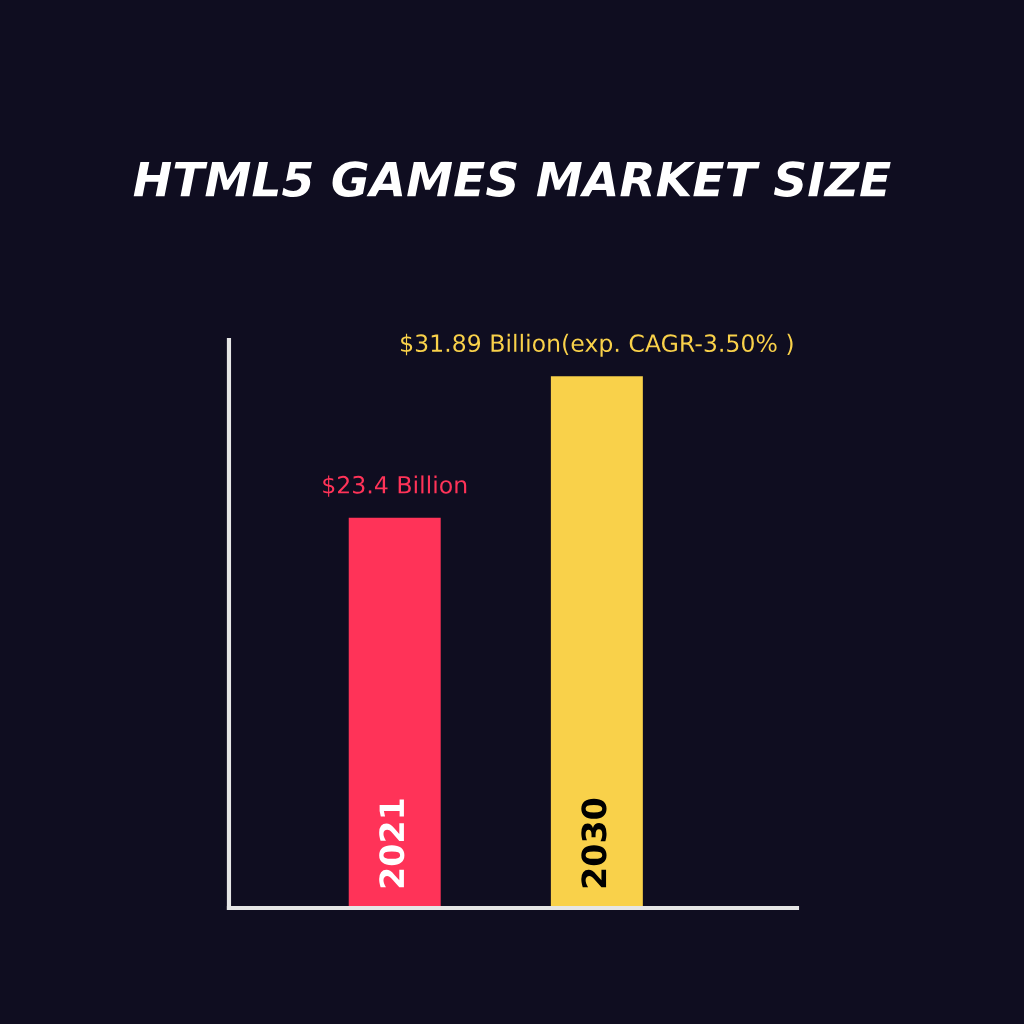  Describe the element at coordinates (392, 843) in the screenshot. I see `x-tick-label: 2021` at that location.